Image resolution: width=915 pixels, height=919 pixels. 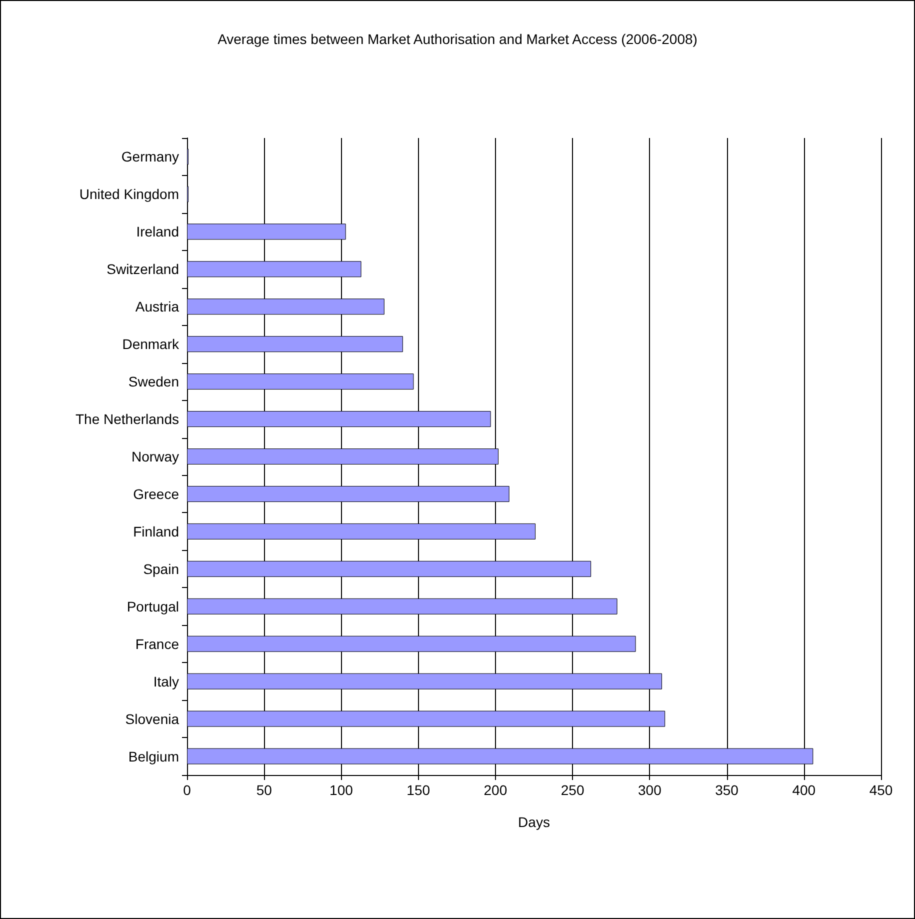 I want to click on y-tick-label: Denmark, so click(x=151, y=344).